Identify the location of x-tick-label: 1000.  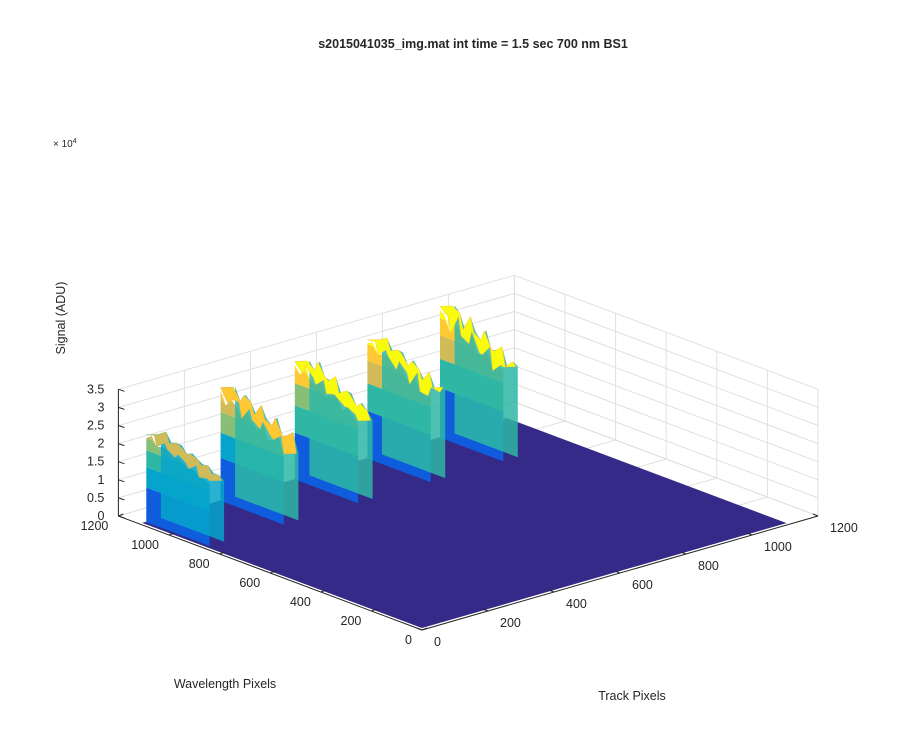
(145, 545).